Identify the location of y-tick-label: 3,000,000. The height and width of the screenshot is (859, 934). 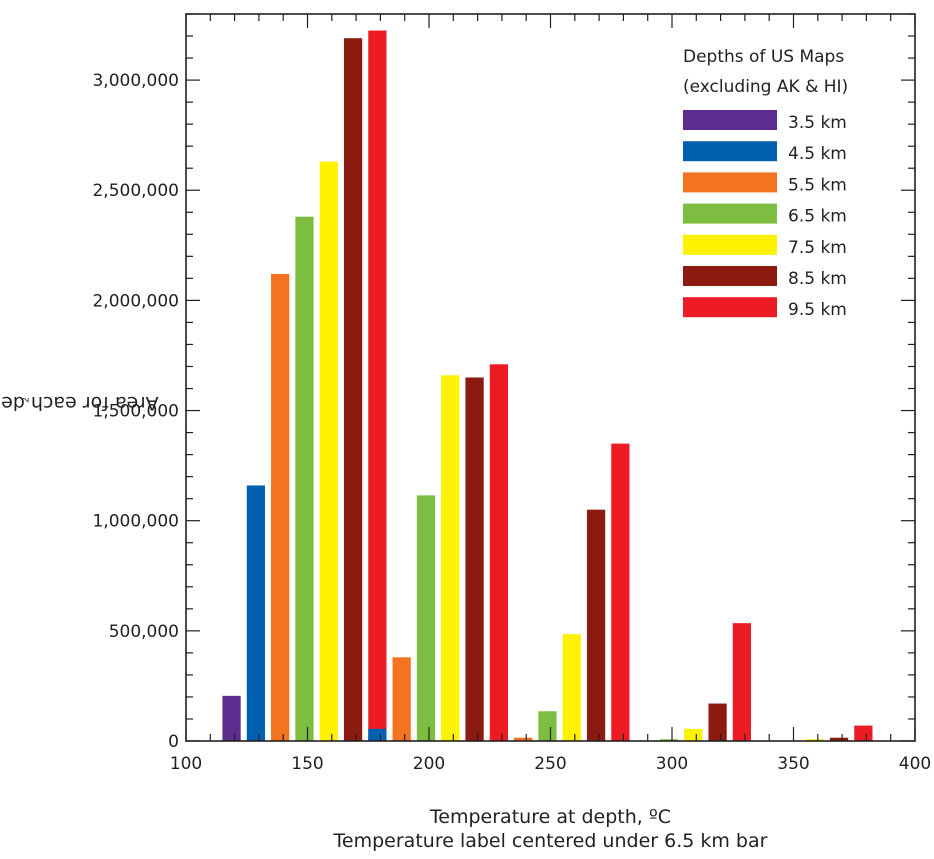
(135, 81).